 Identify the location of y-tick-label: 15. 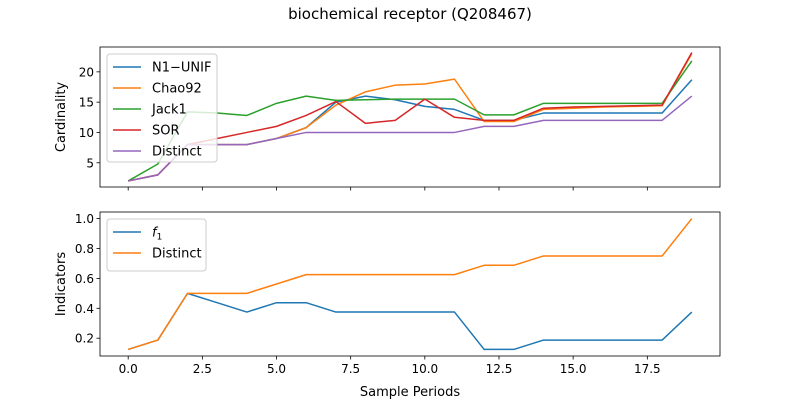
(86, 103).